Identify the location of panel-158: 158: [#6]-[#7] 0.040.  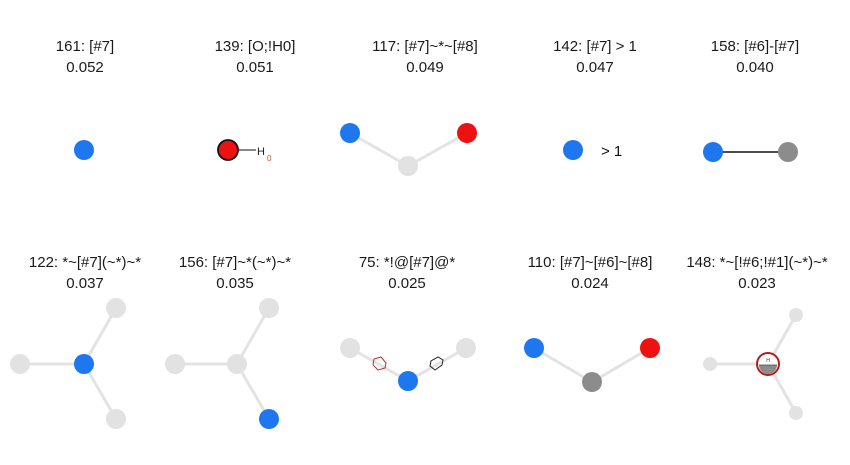
(755, 116).